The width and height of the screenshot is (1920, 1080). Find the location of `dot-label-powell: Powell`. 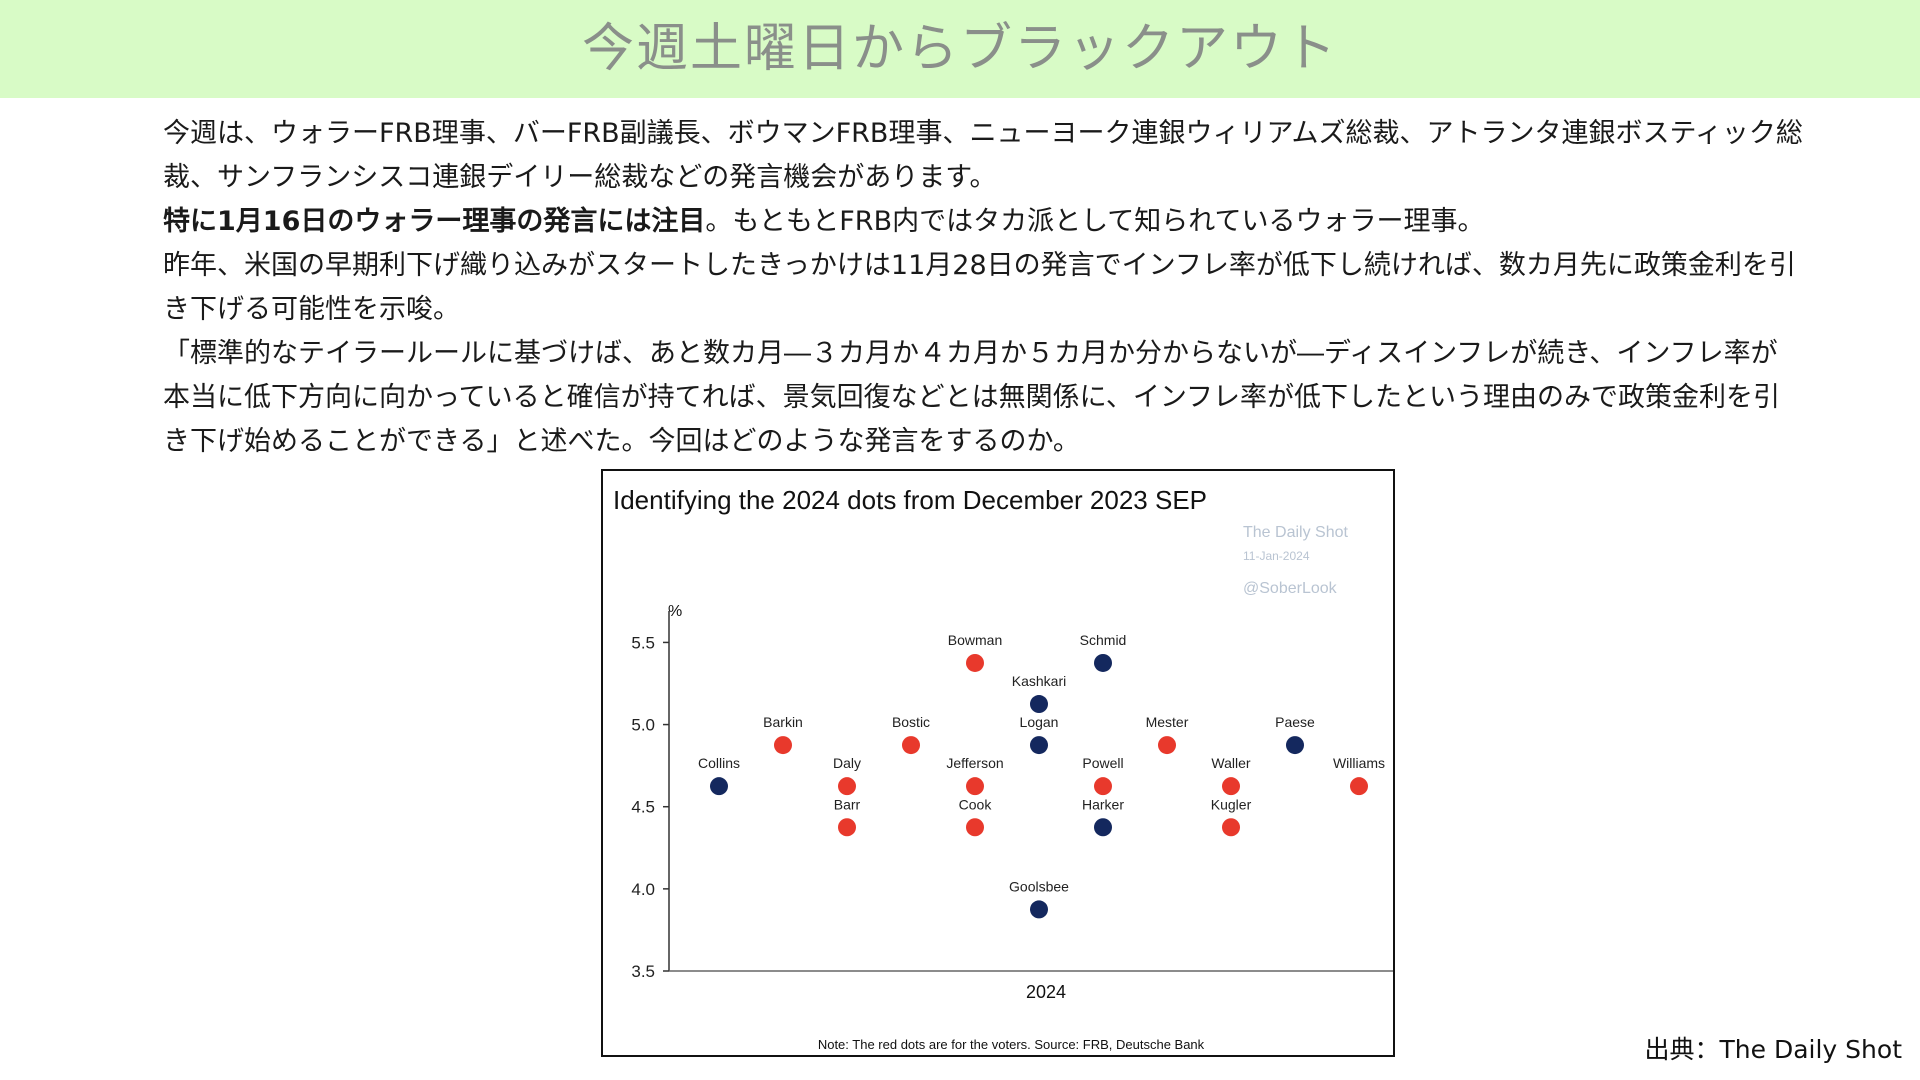

dot-label-powell: Powell is located at coordinates (1102, 763).